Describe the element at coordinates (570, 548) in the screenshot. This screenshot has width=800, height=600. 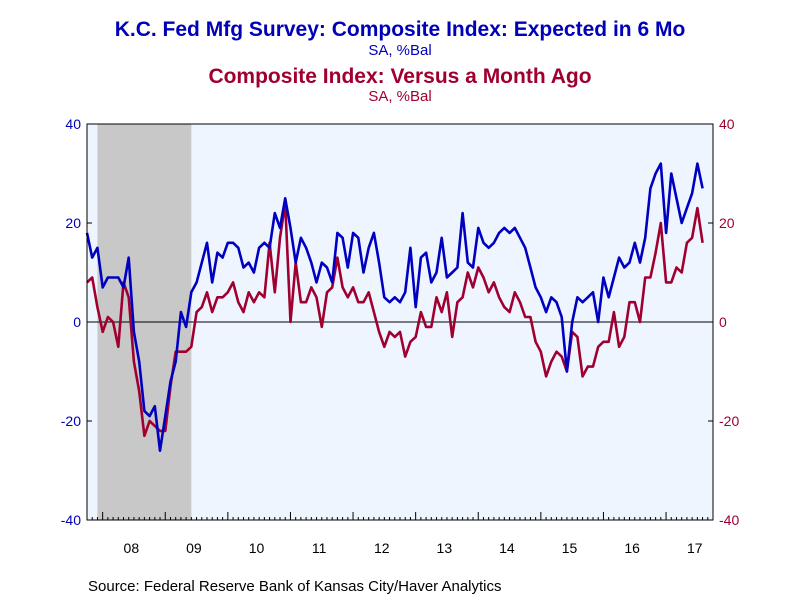
I see `x-tick-label: 15` at that location.